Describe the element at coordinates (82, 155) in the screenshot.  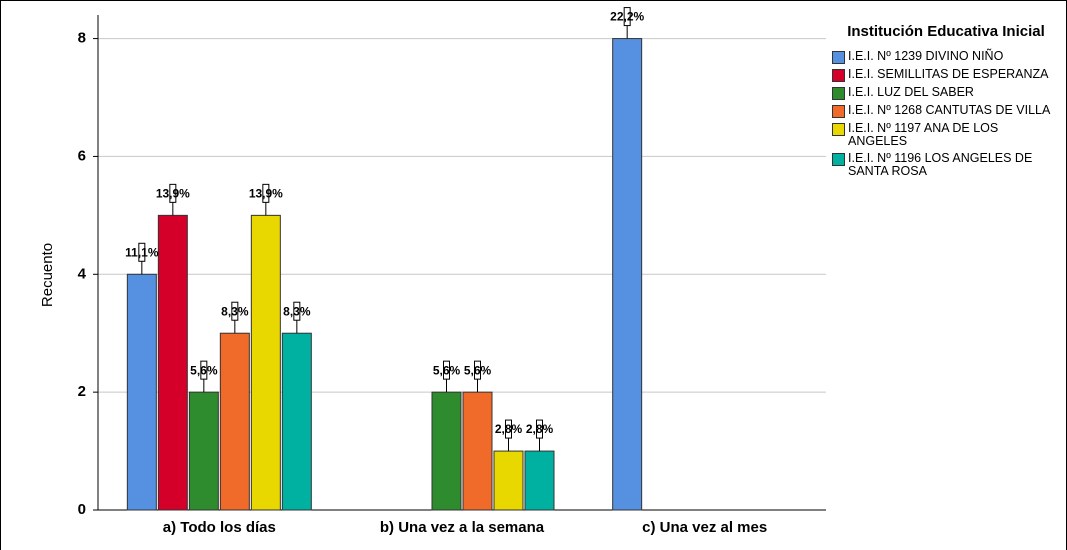
I see `y-tick-label: 6` at that location.